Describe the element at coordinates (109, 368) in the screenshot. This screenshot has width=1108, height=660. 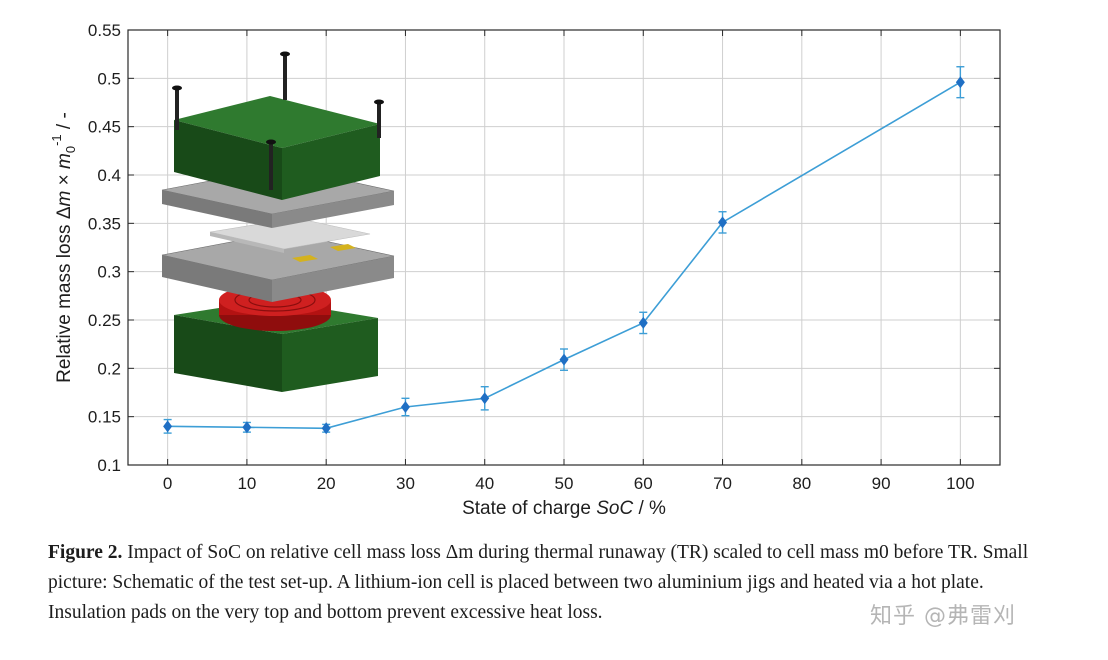
I see `y-tick-label: 0.2` at that location.